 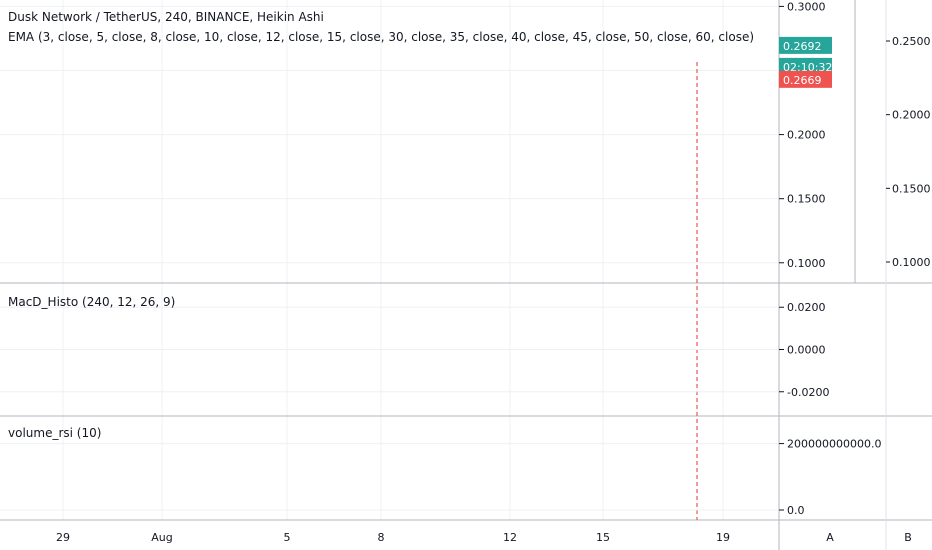 I want to click on price-badge-label: 02:10:32, so click(x=807, y=67).